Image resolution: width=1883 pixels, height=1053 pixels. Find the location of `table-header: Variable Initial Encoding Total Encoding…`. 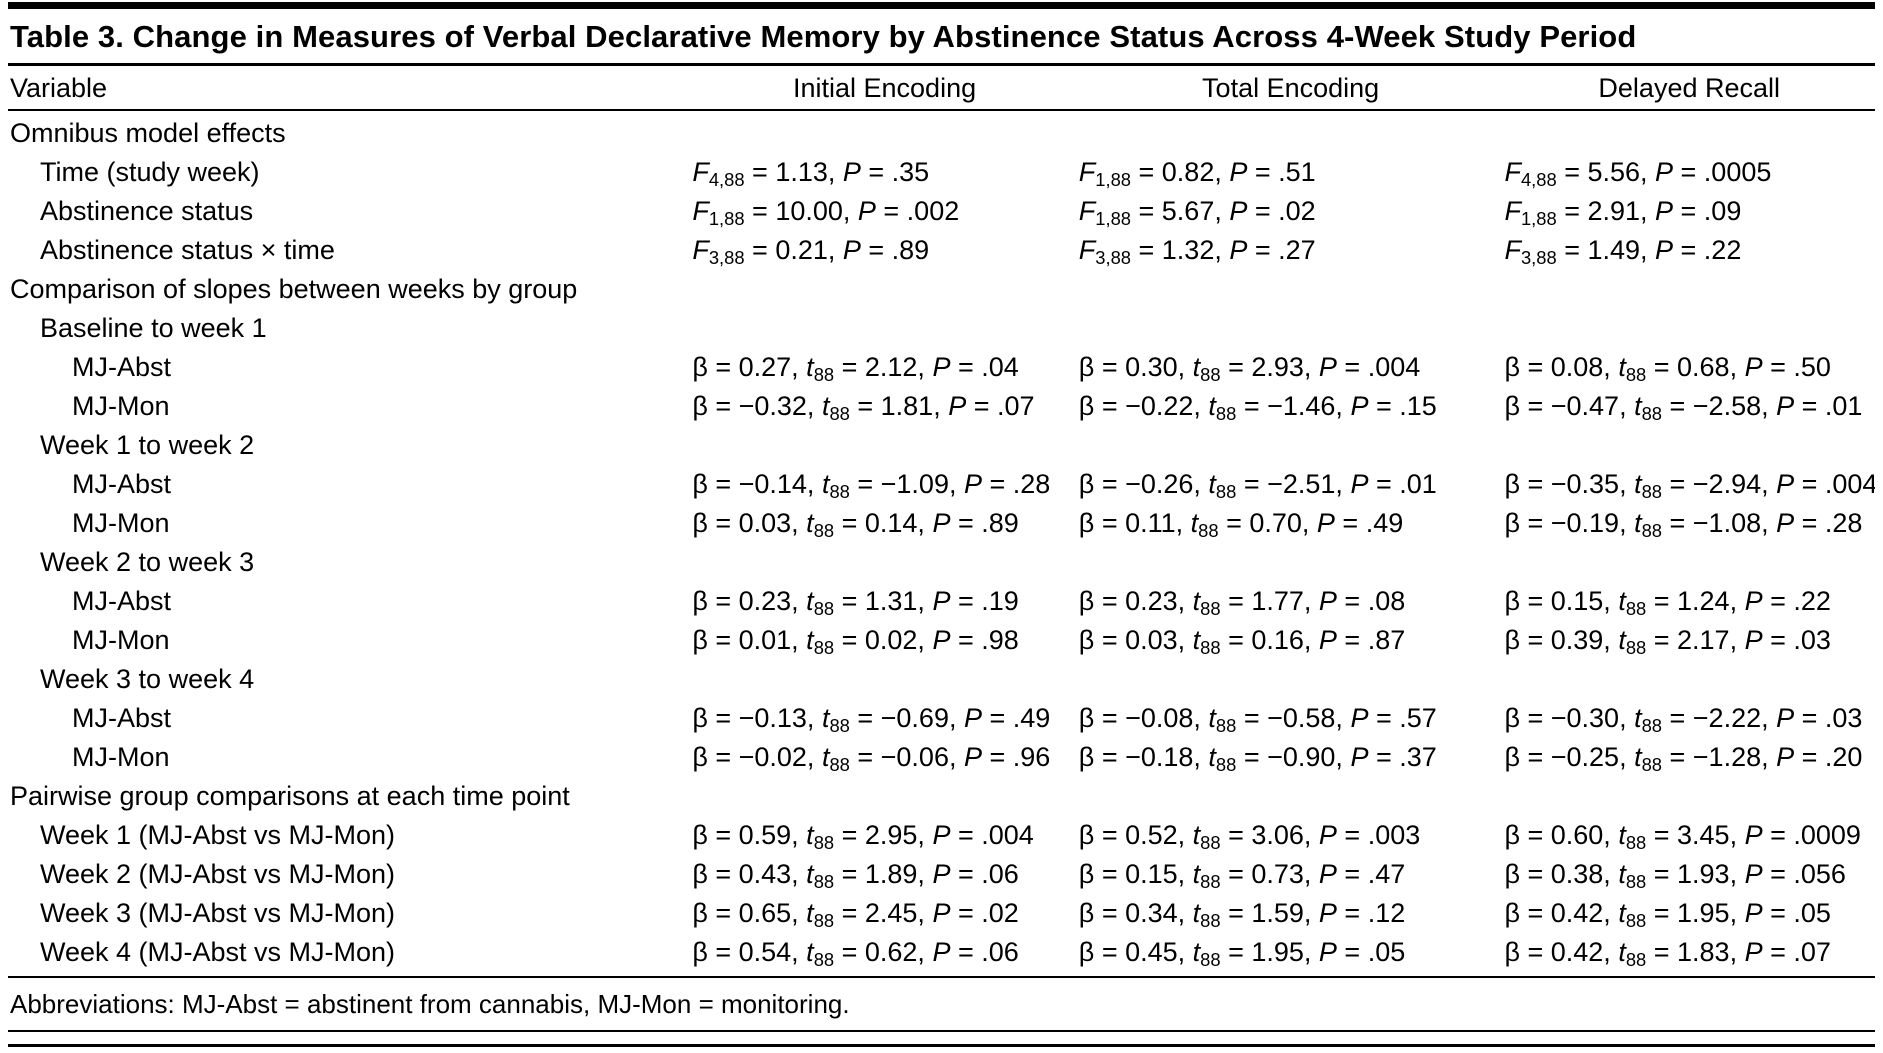

table-header: Variable Initial Encoding Total Encoding… is located at coordinates (941, 88).